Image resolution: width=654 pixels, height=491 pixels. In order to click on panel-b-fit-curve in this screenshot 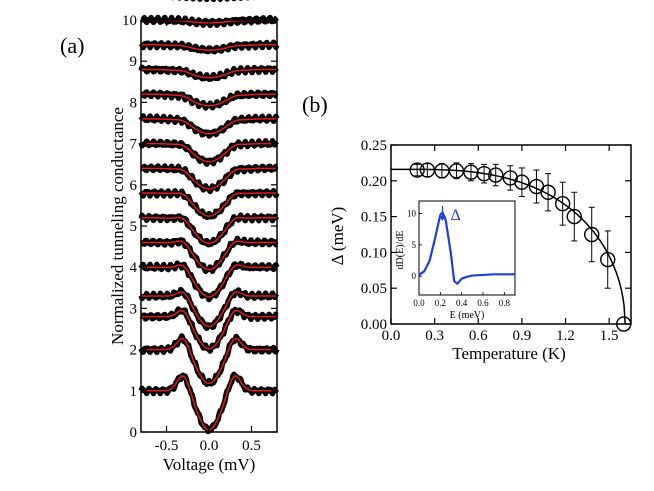, I will do `click(508, 246)`.